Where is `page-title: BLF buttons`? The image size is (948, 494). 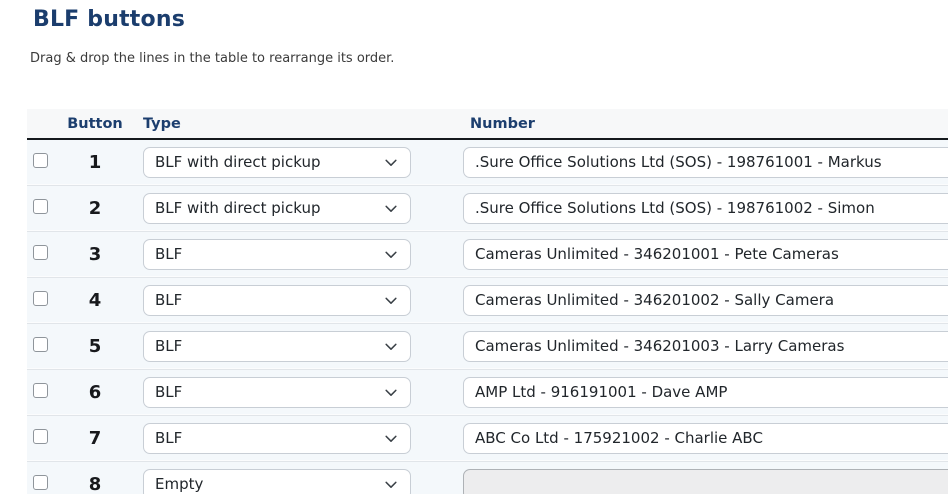 page-title: BLF buttons is located at coordinates (109, 19).